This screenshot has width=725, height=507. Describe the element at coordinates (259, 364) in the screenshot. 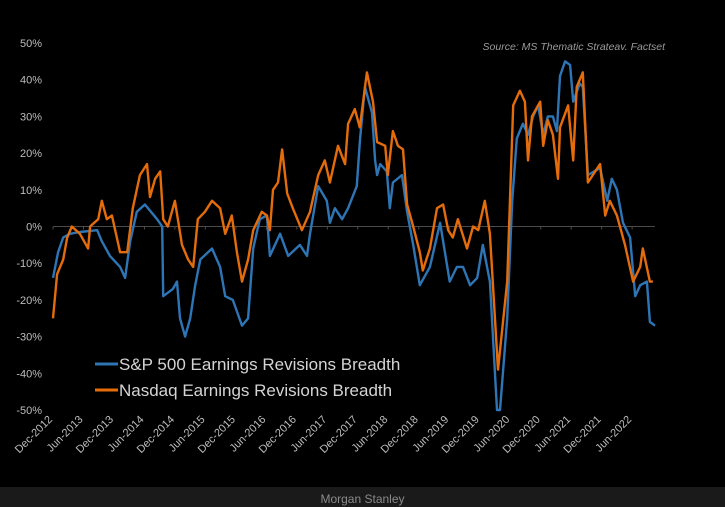

I see `legend-label-sp500: S&P 500 Earnings Revisions Breadth` at that location.